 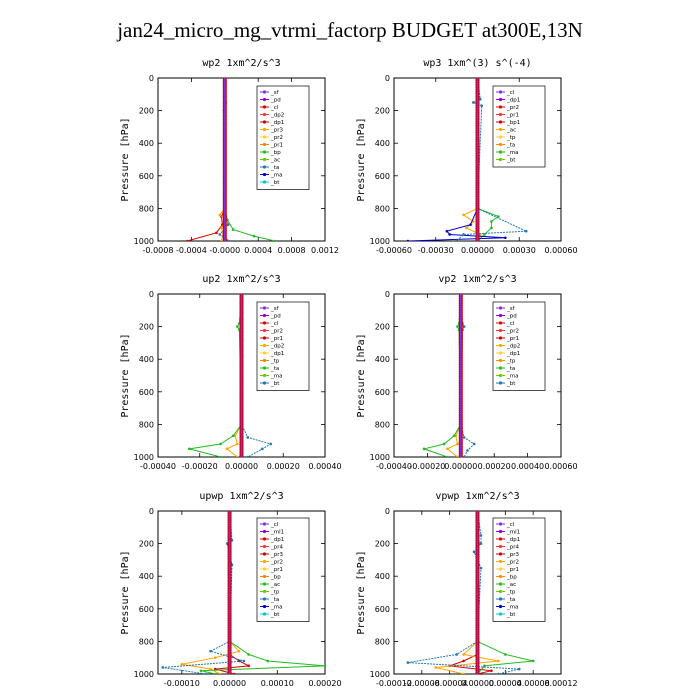 I want to click on chart-title: vp2 1xm^2/s^3, so click(x=477, y=279).